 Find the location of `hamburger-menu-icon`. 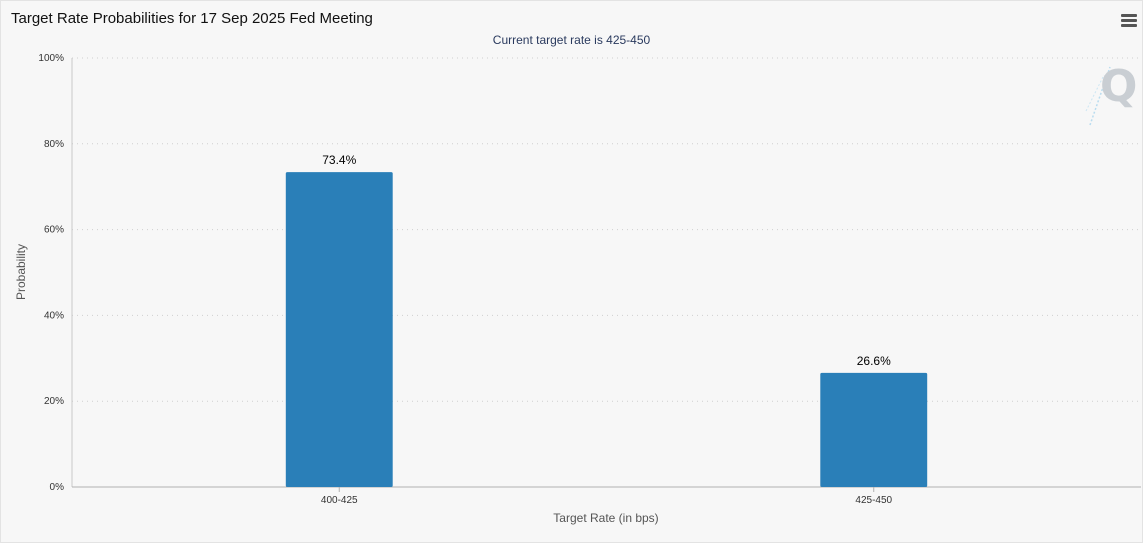

hamburger-menu-icon is located at coordinates (1129, 21).